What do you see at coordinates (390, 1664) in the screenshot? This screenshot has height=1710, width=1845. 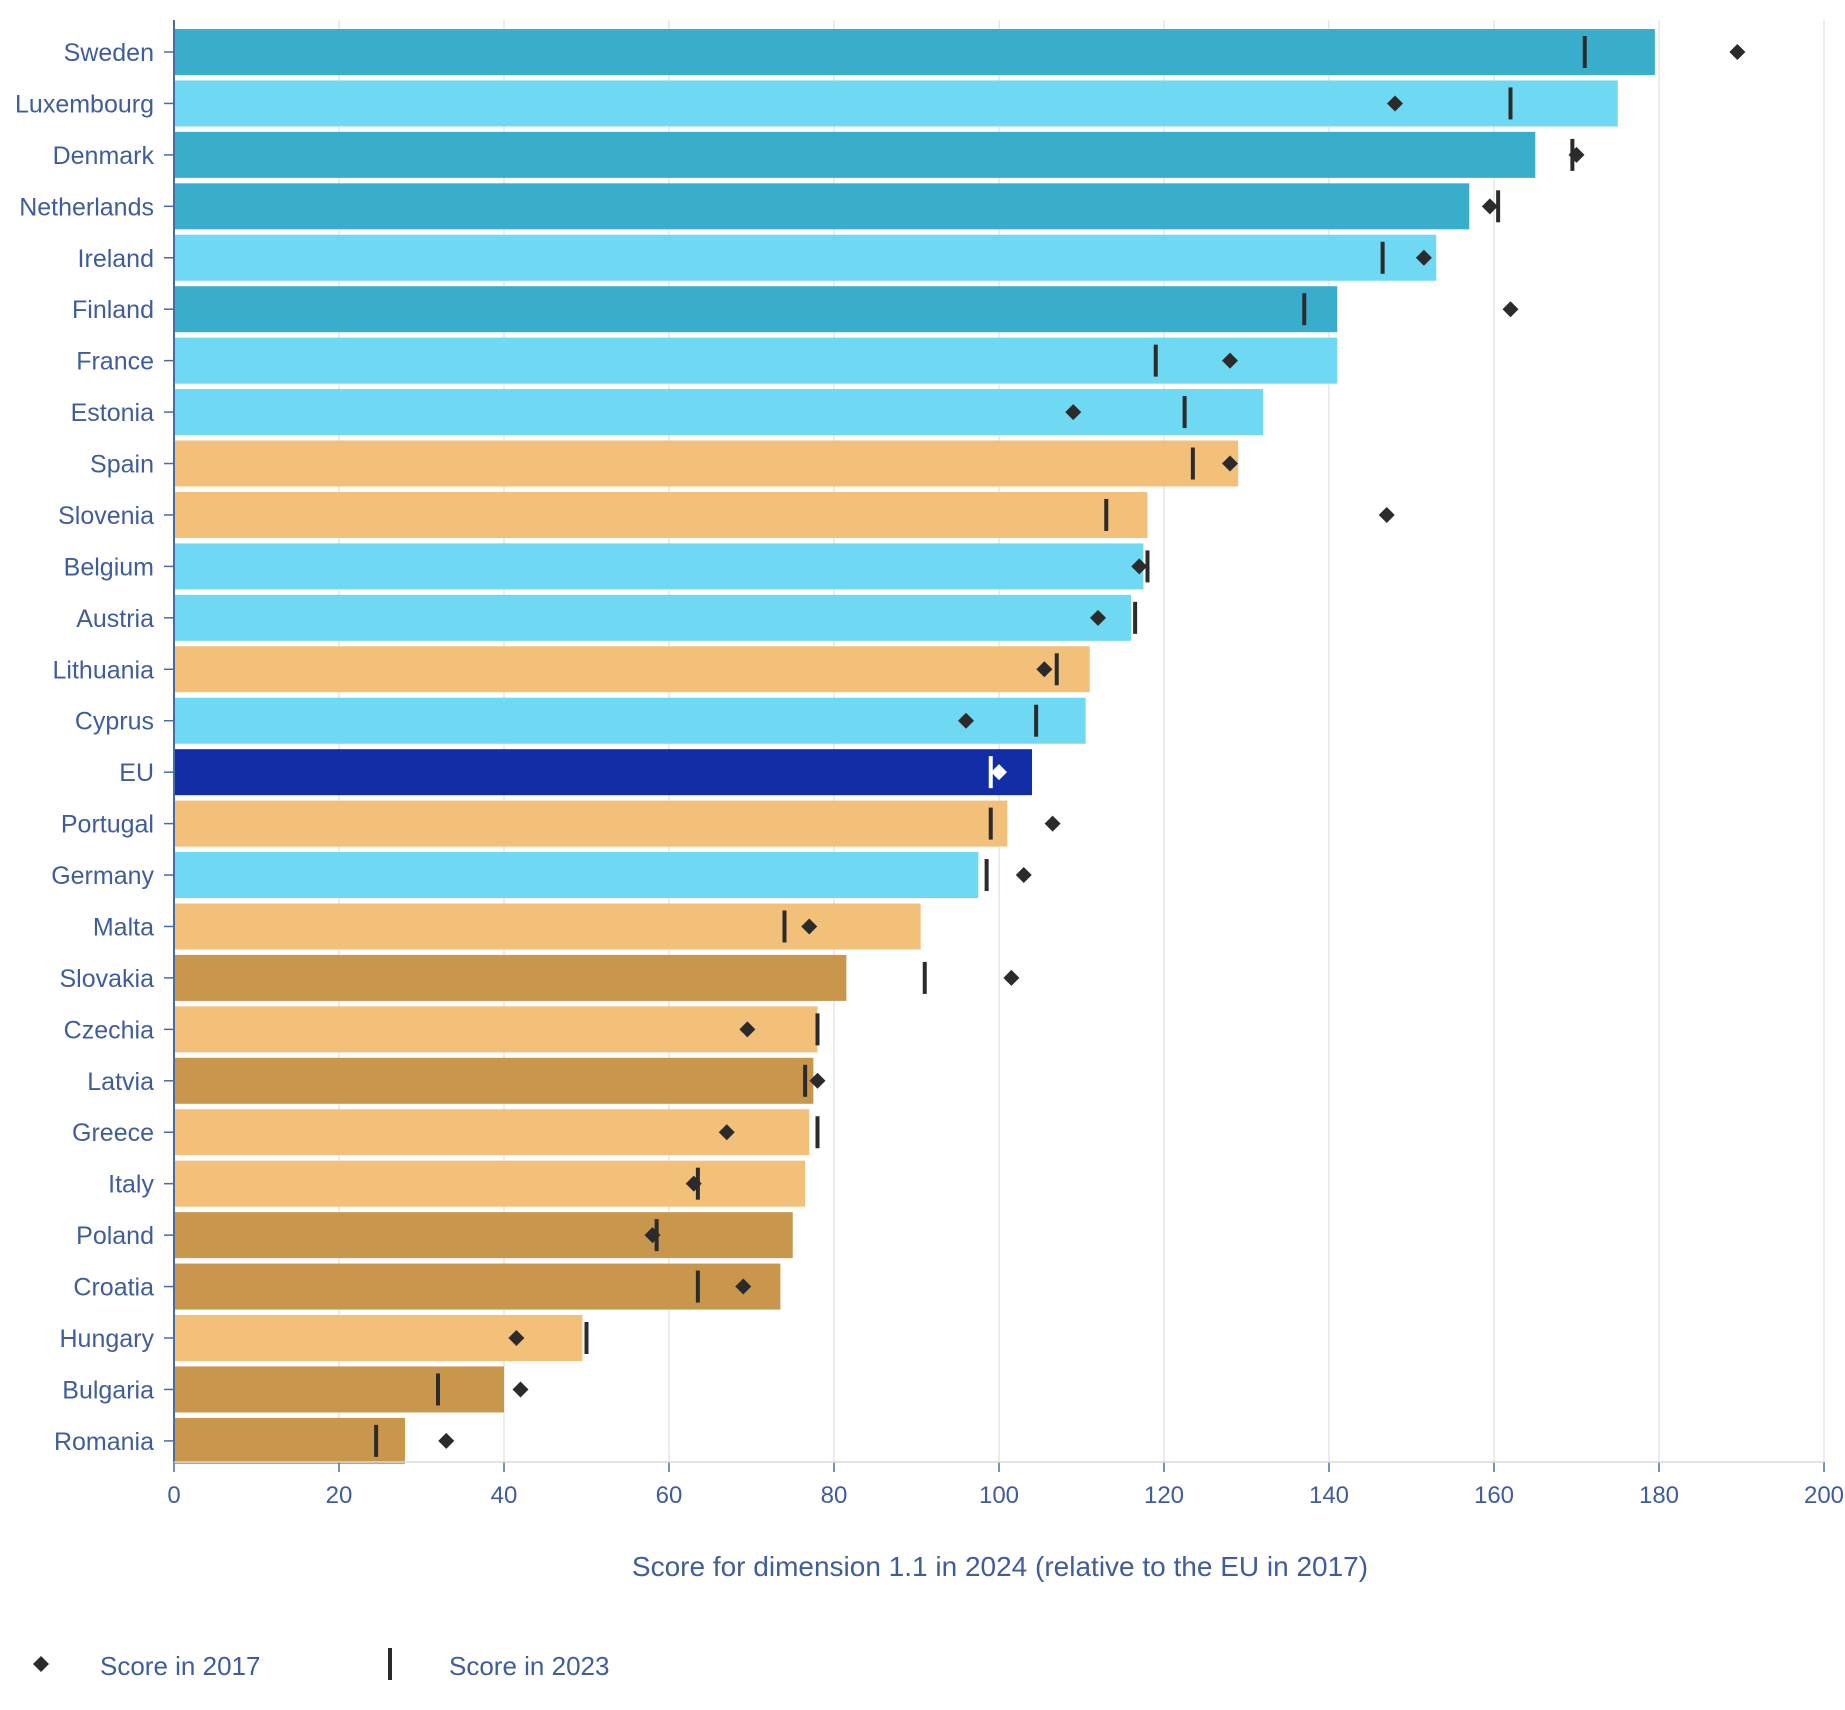 I see `vertical-line-marker-icon` at bounding box center [390, 1664].